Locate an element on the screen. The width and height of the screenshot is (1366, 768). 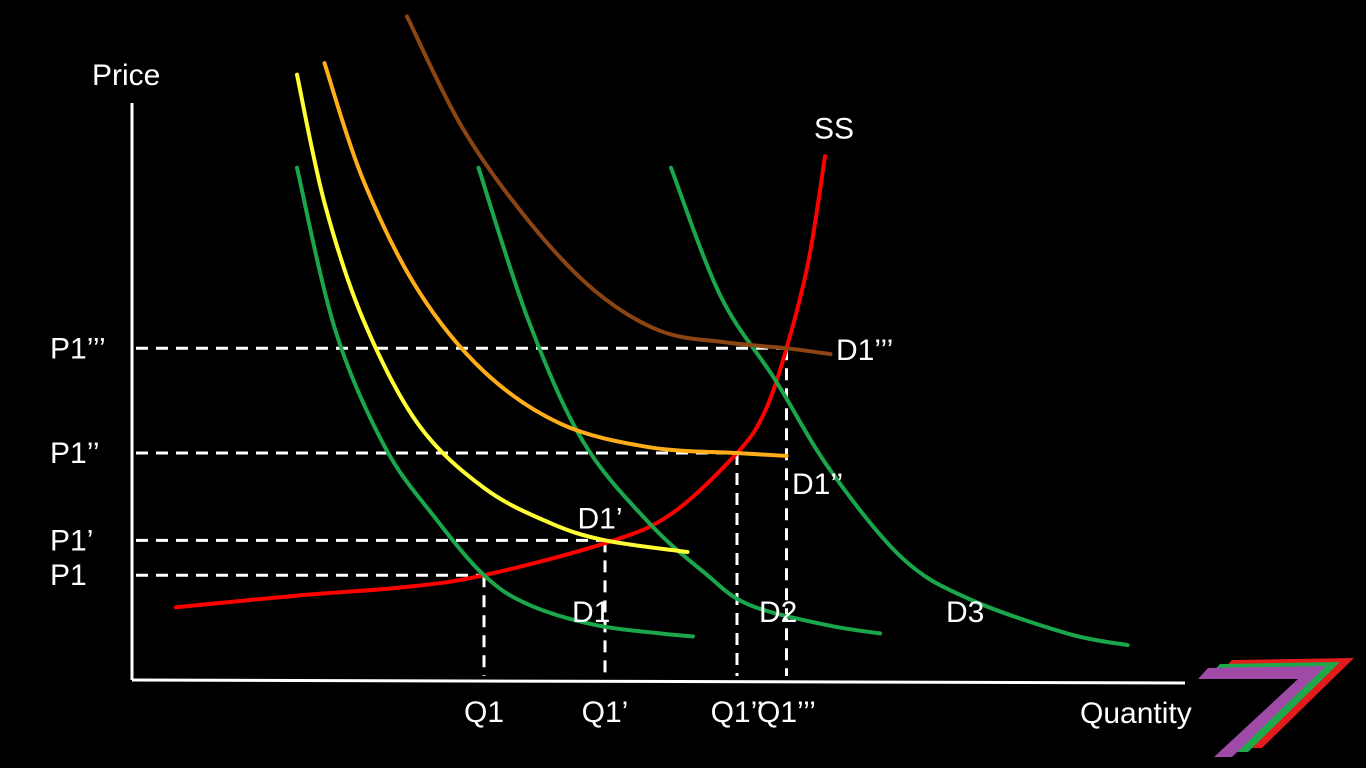
logo-stripe-green is located at coordinates (1275, 707).